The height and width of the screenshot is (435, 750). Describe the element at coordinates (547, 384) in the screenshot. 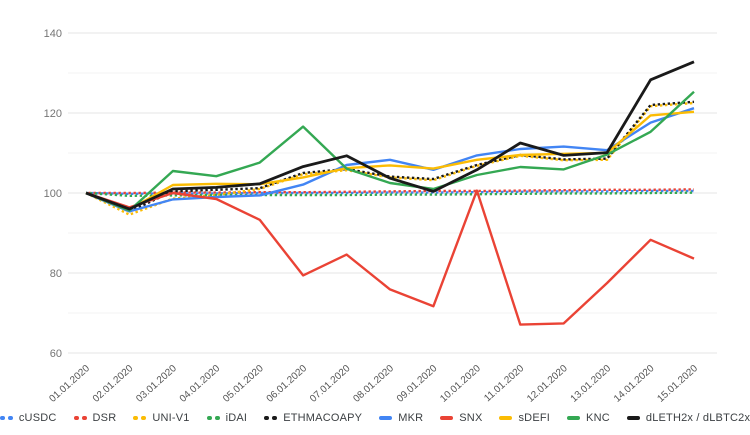

I see `x-axis-tick-label: 12.01.2020` at that location.